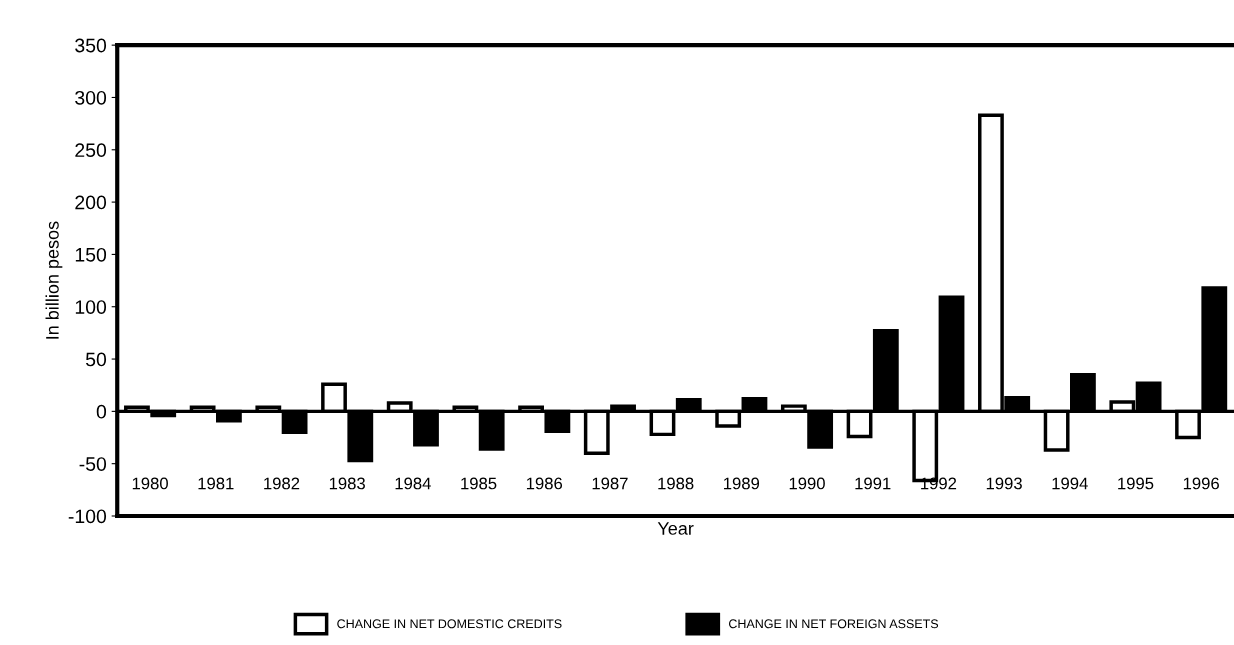 This screenshot has width=1234, height=645. I want to click on y-tick-label: 100, so click(91, 307).